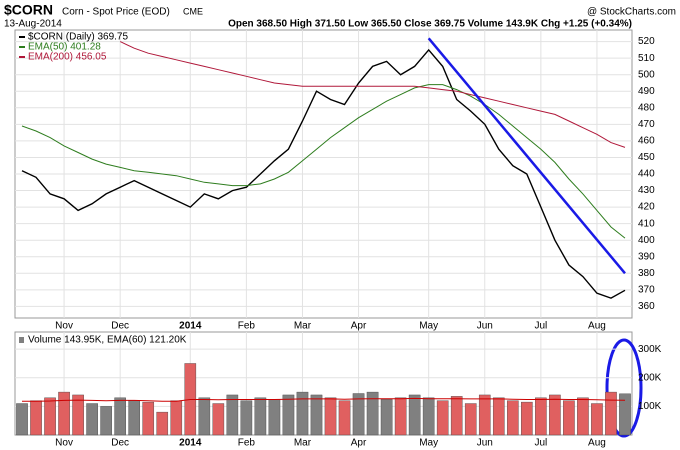 Image resolution: width=680 pixels, height=450 pixels. Describe the element at coordinates (64, 47) in the screenshot. I see `legend-label: EMA(50) 401.28` at that location.